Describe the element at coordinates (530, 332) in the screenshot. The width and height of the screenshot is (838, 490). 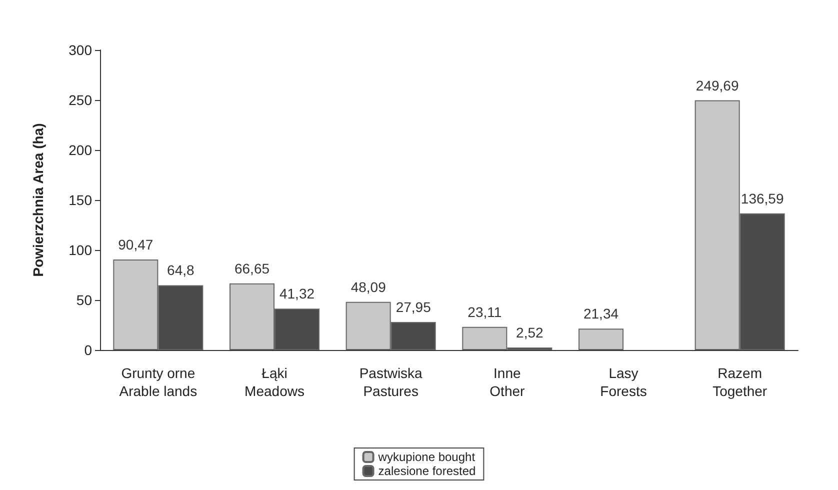
I see `data-label: 2,52` at that location.